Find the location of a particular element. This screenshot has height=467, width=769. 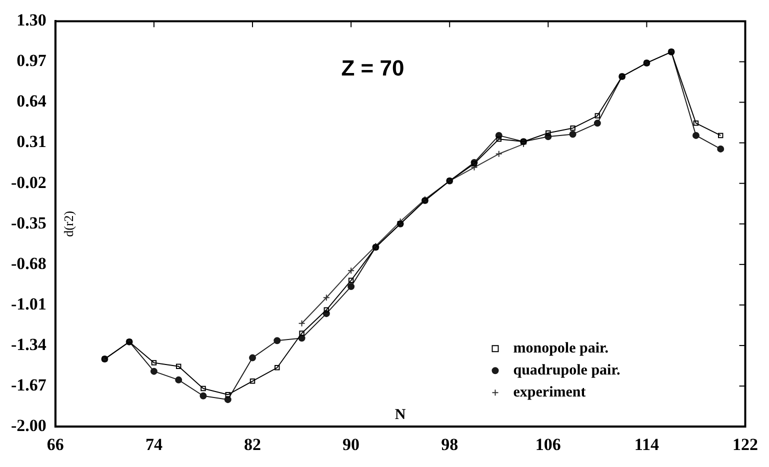

x-tick-label: 106 is located at coordinates (548, 444).